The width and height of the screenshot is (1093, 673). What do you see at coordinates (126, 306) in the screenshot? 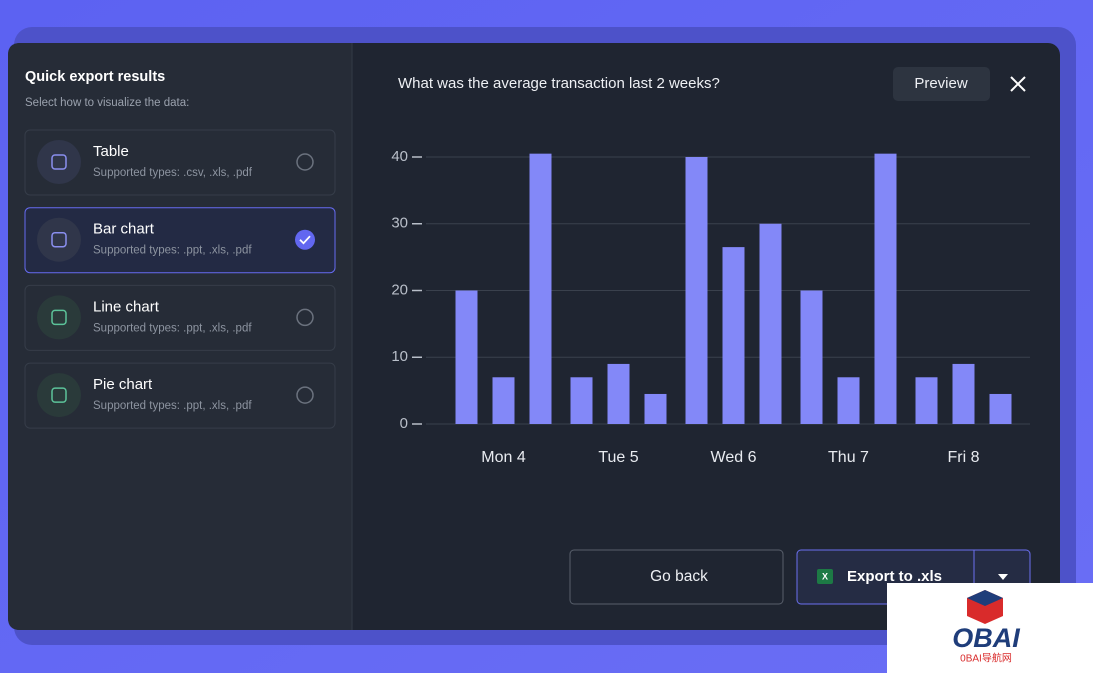
I see `option-label: Line chart` at bounding box center [126, 306].